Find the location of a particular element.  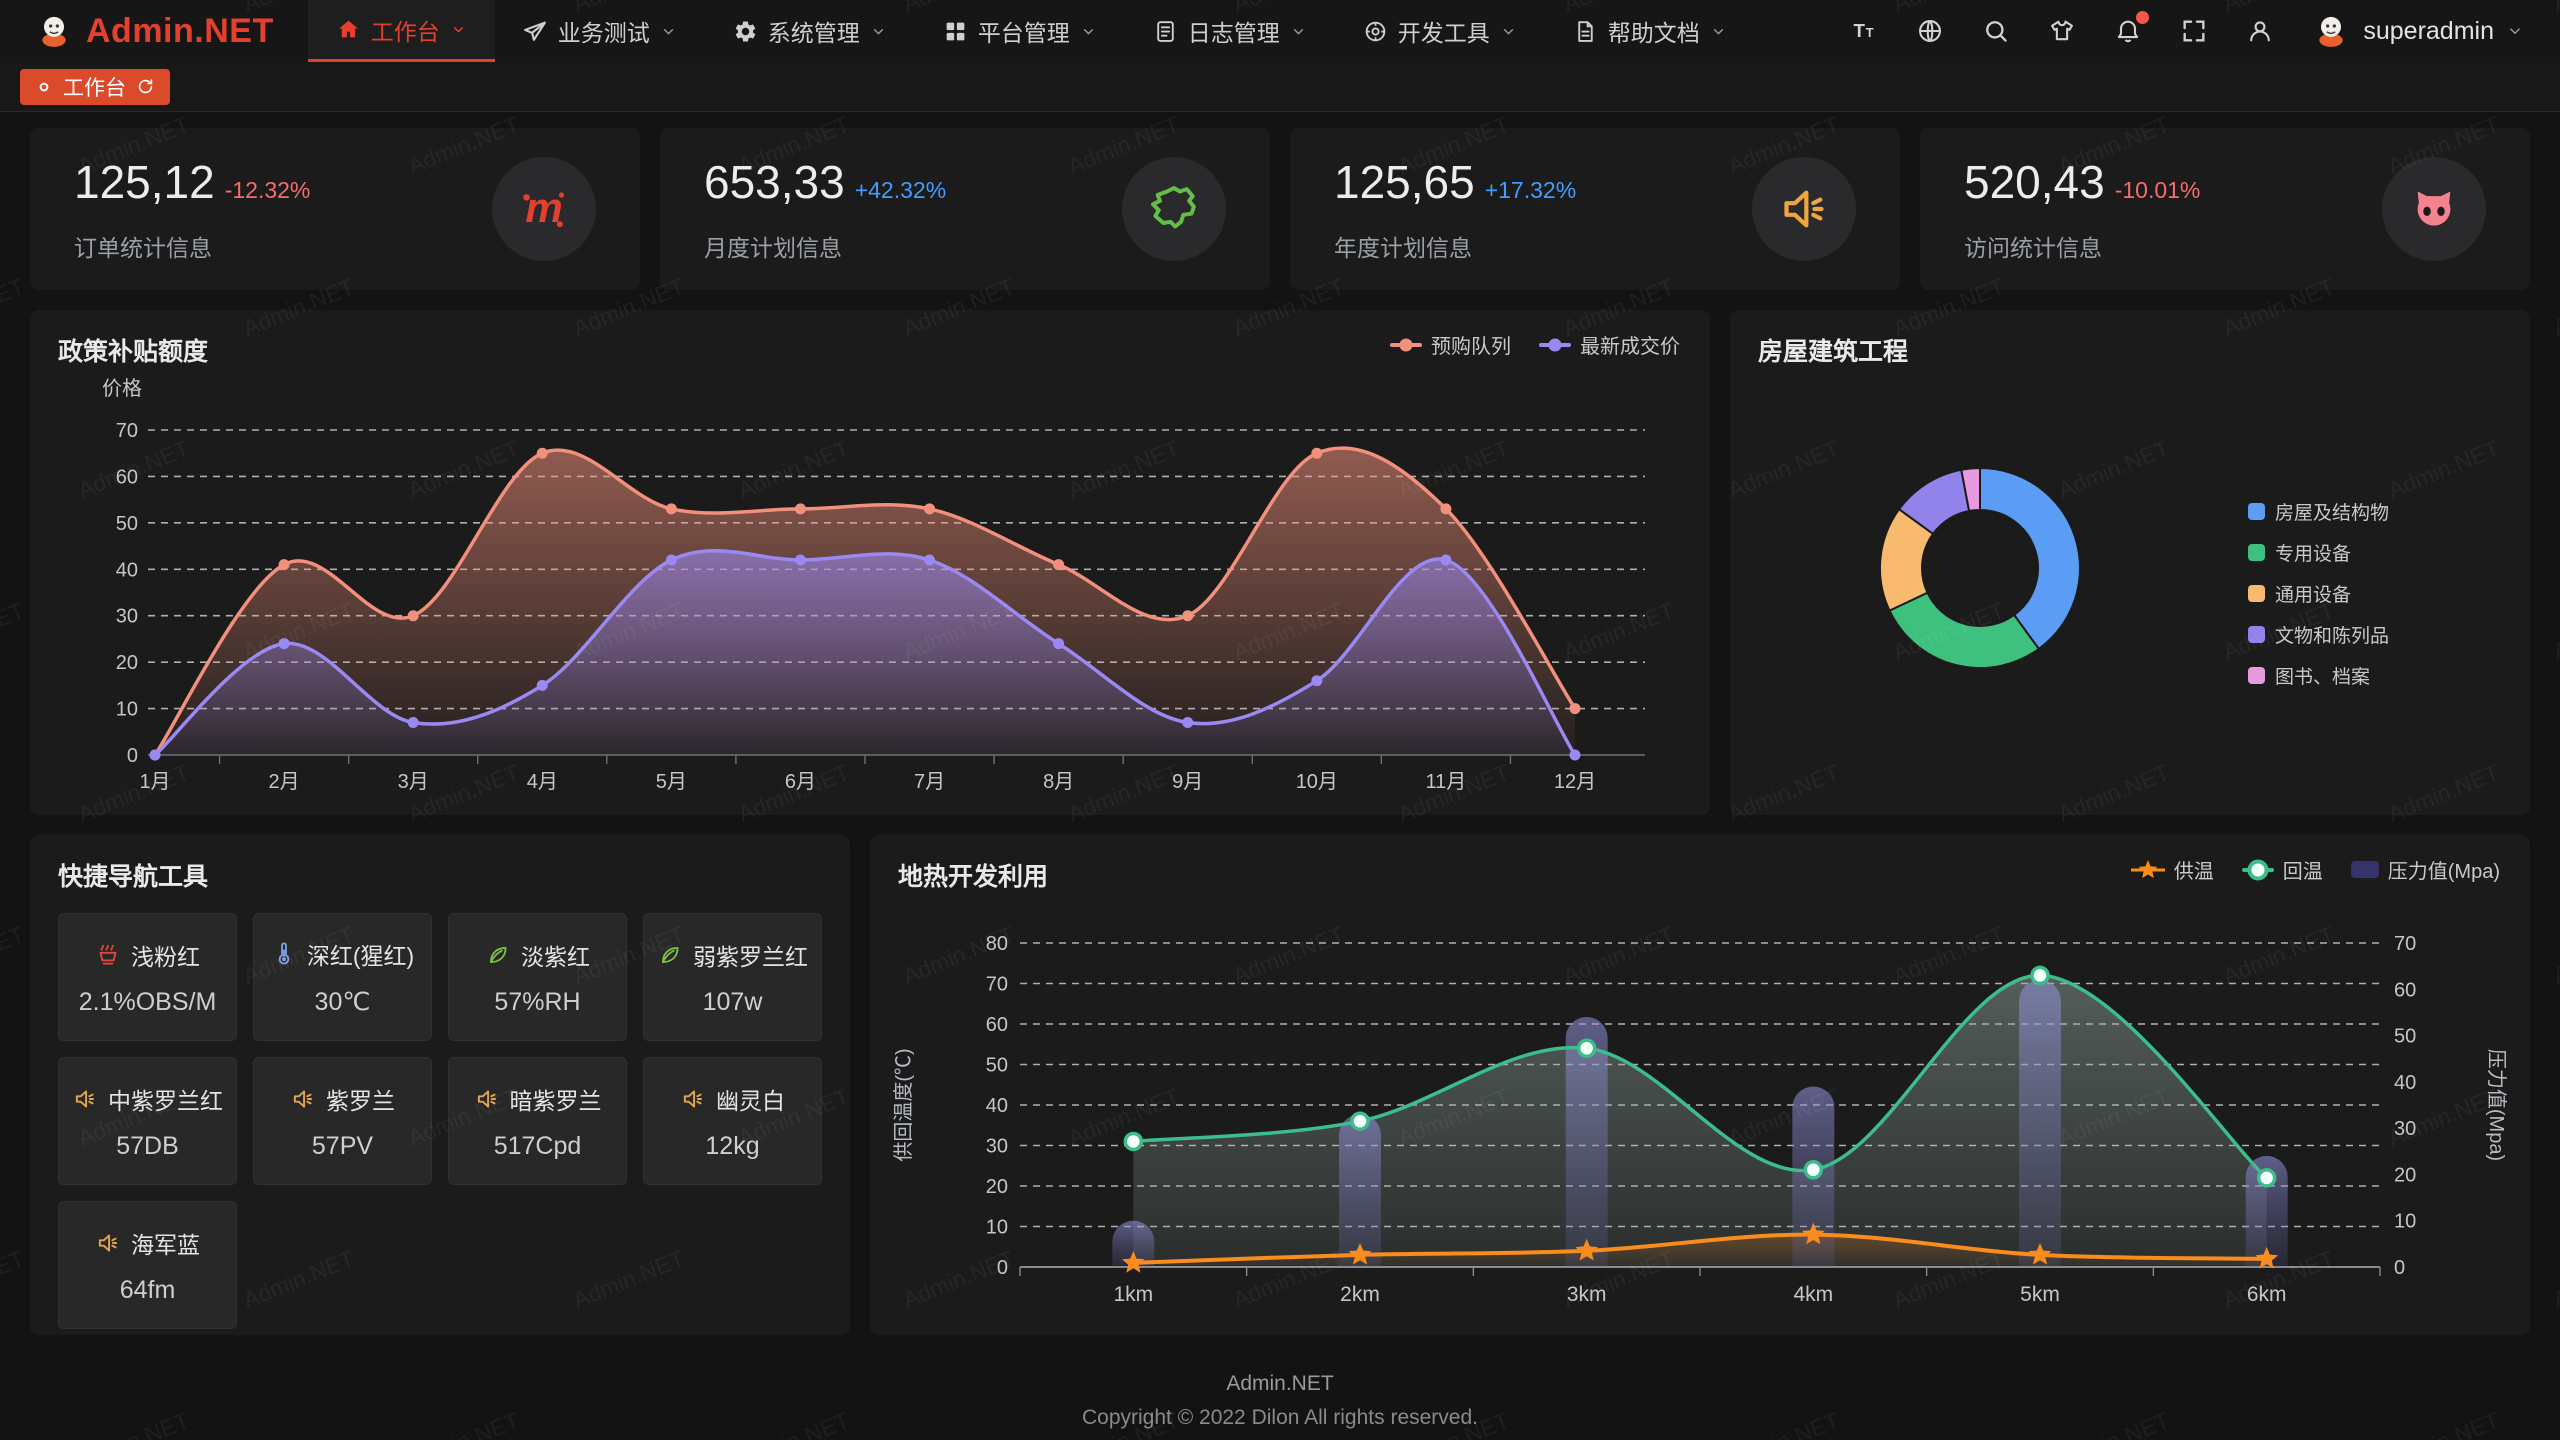

legend-label: 预购队列 is located at coordinates (1471, 347).